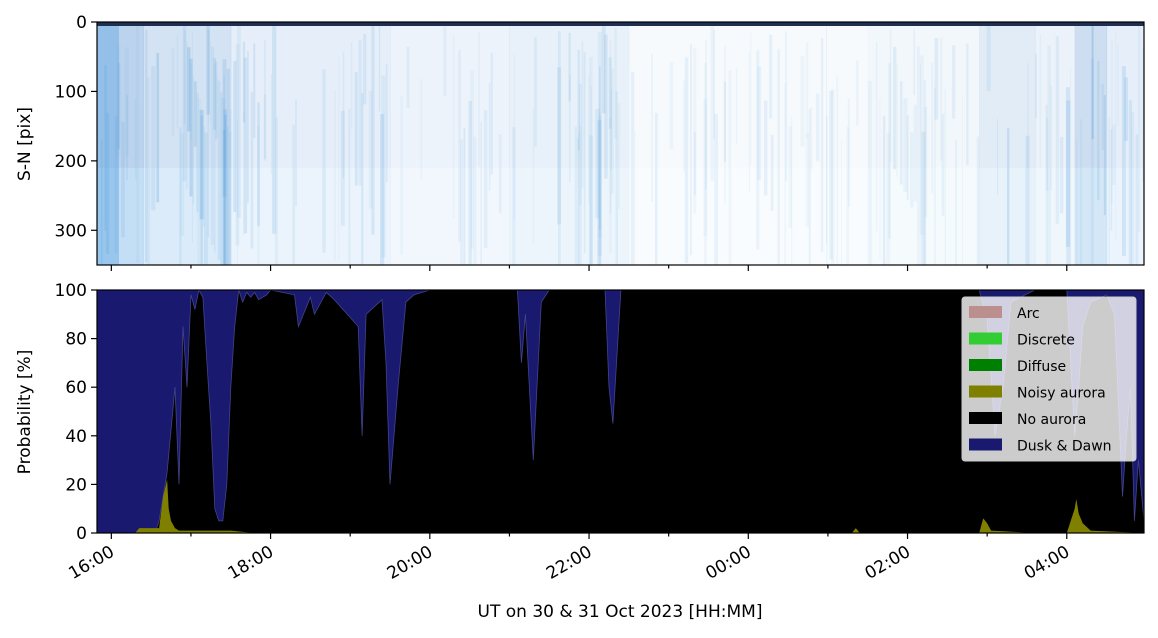 This screenshot has width=1158, height=638. What do you see at coordinates (76, 437) in the screenshot?
I see `y-tick-label: 40` at bounding box center [76, 437].